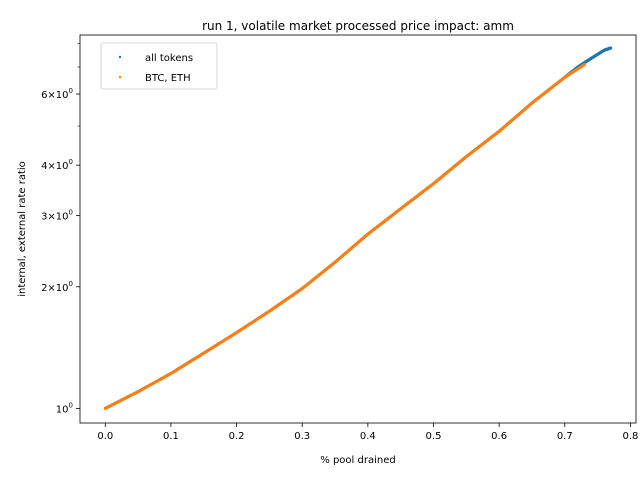  Describe the element at coordinates (368, 436) in the screenshot. I see `x-tick-label: 0.4` at that location.